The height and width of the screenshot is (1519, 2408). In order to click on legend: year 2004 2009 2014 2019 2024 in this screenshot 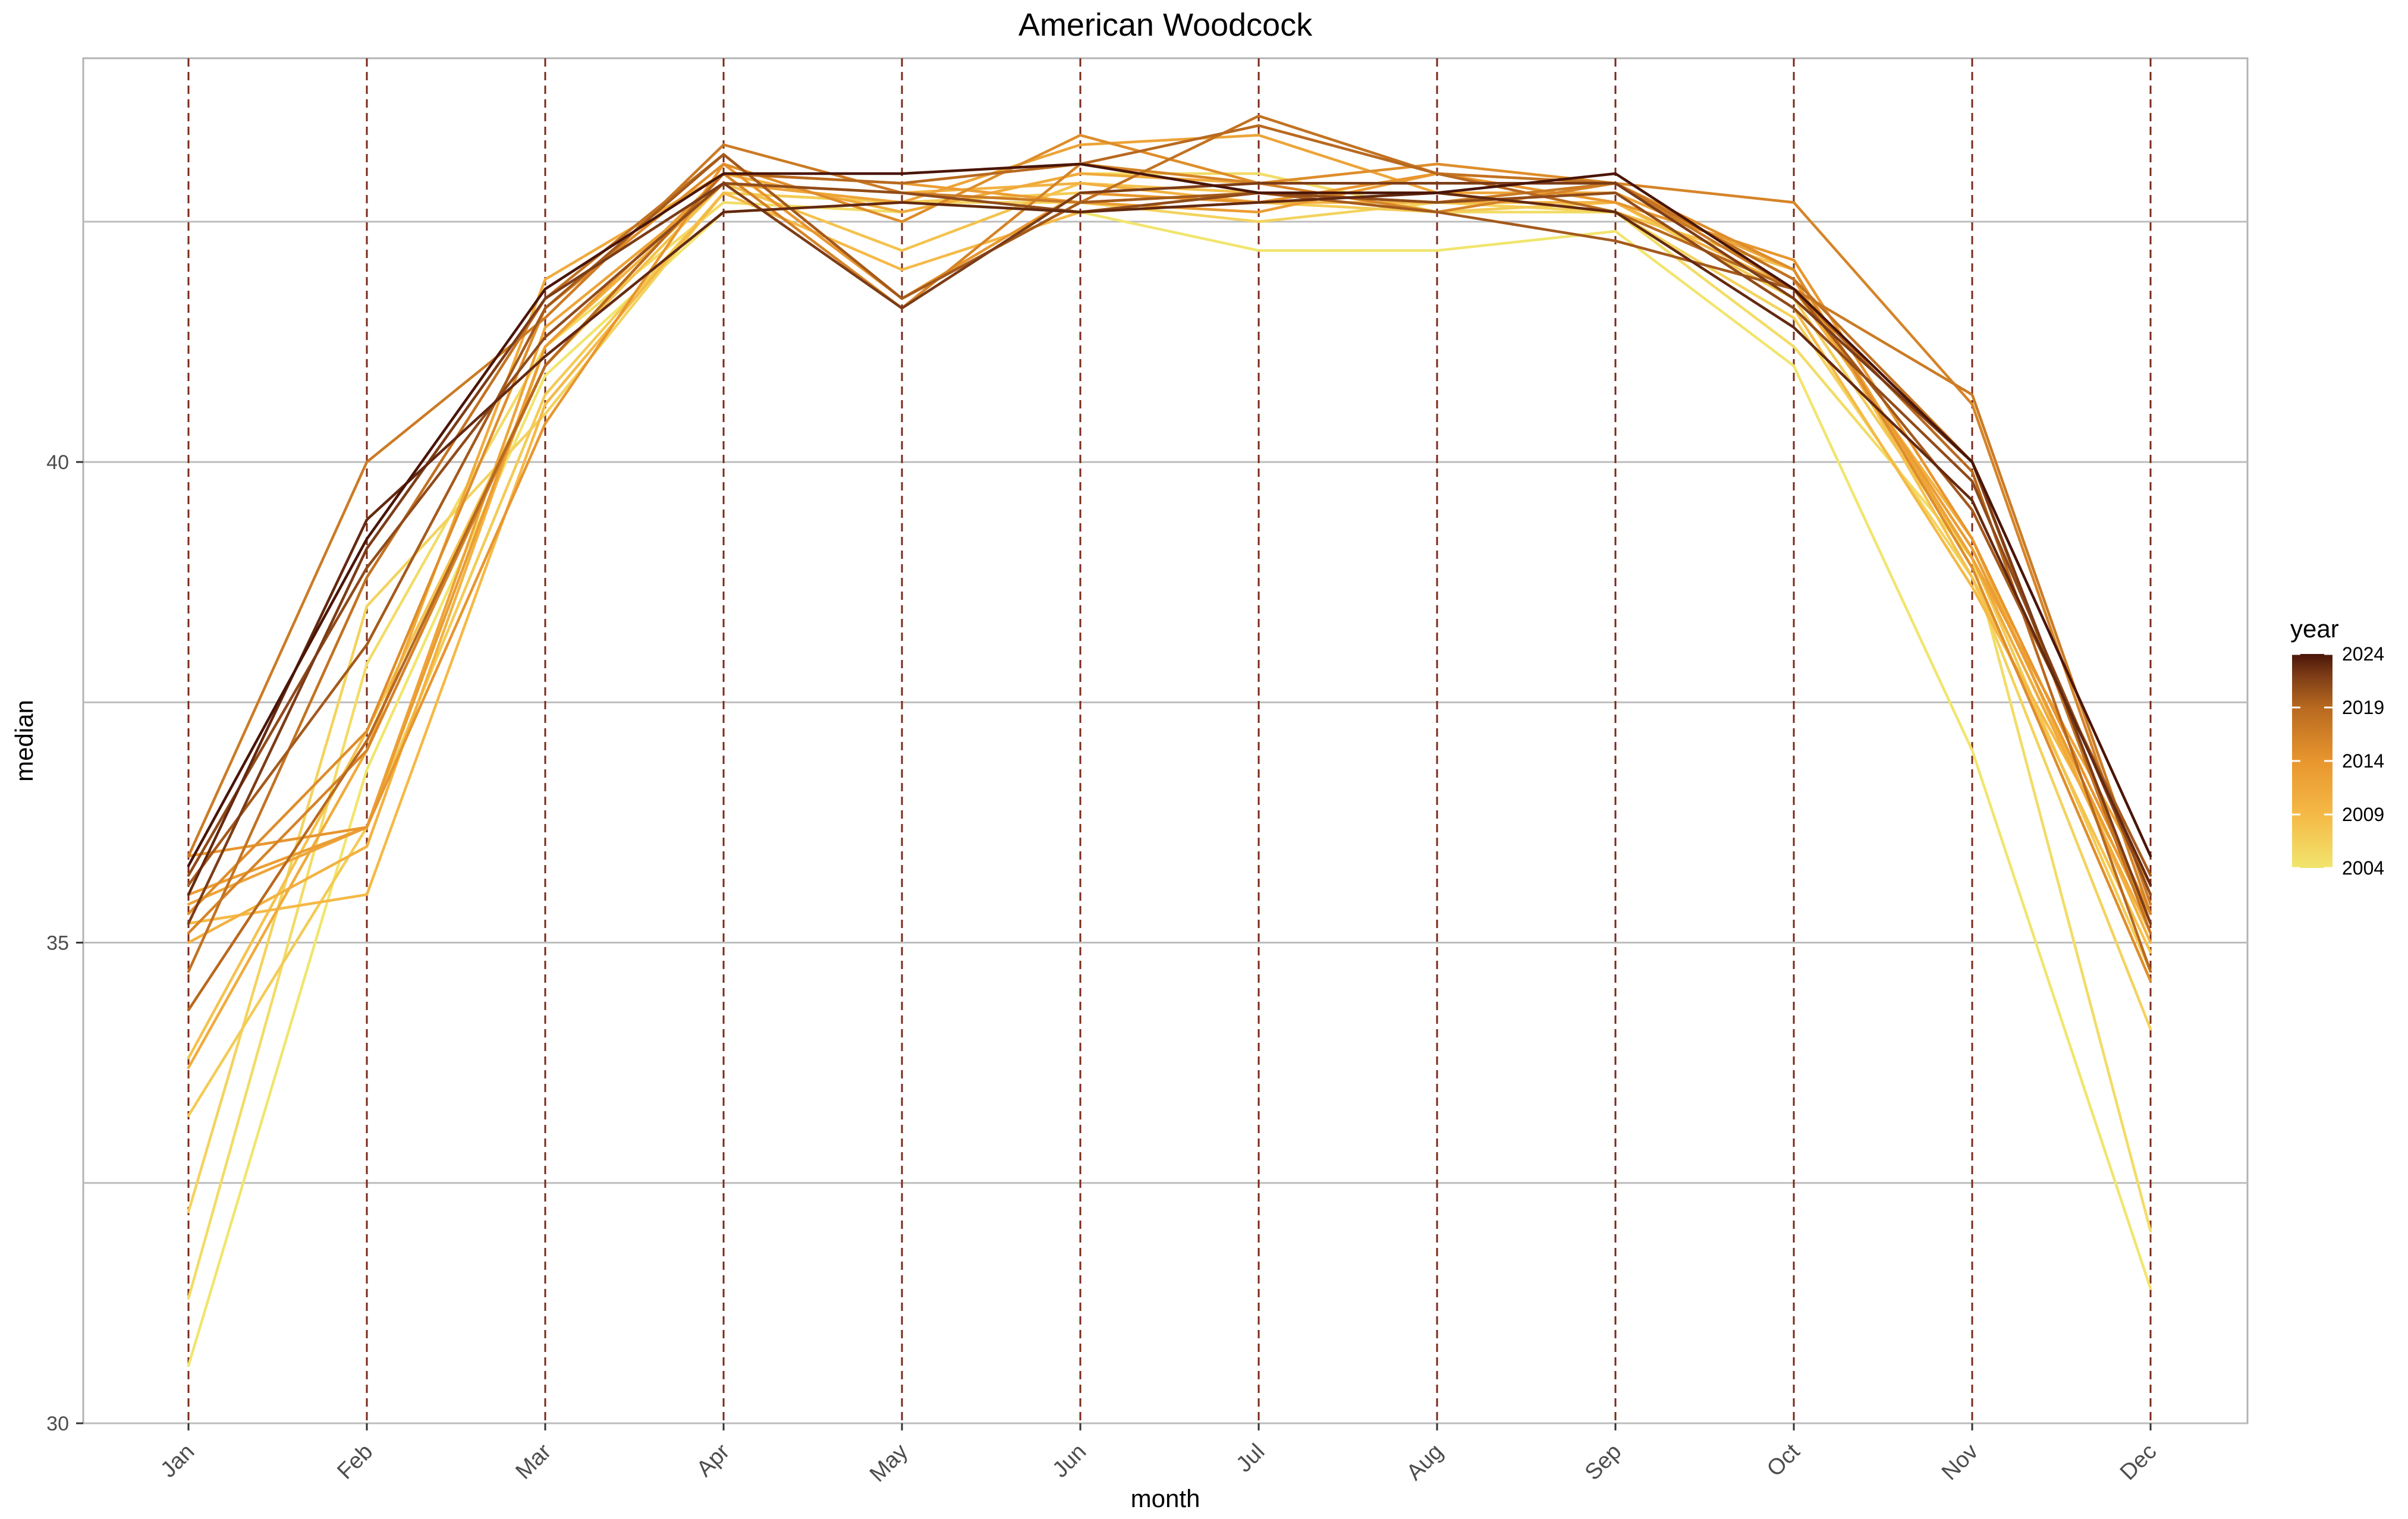, I will do `click(2337, 747)`.